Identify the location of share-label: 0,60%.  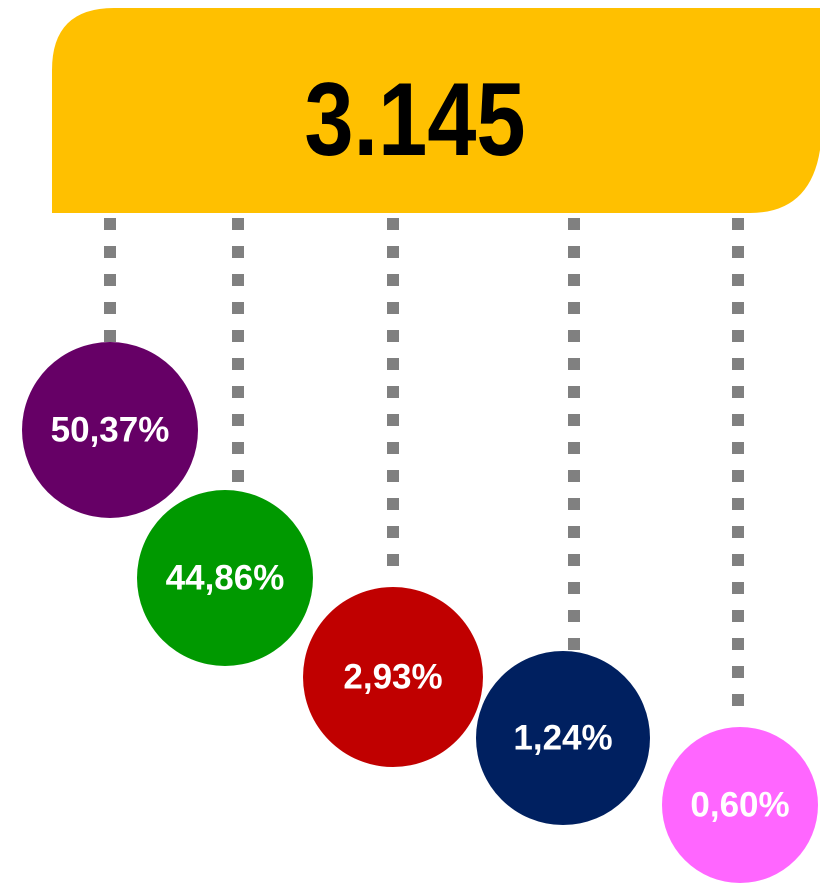
(739, 805).